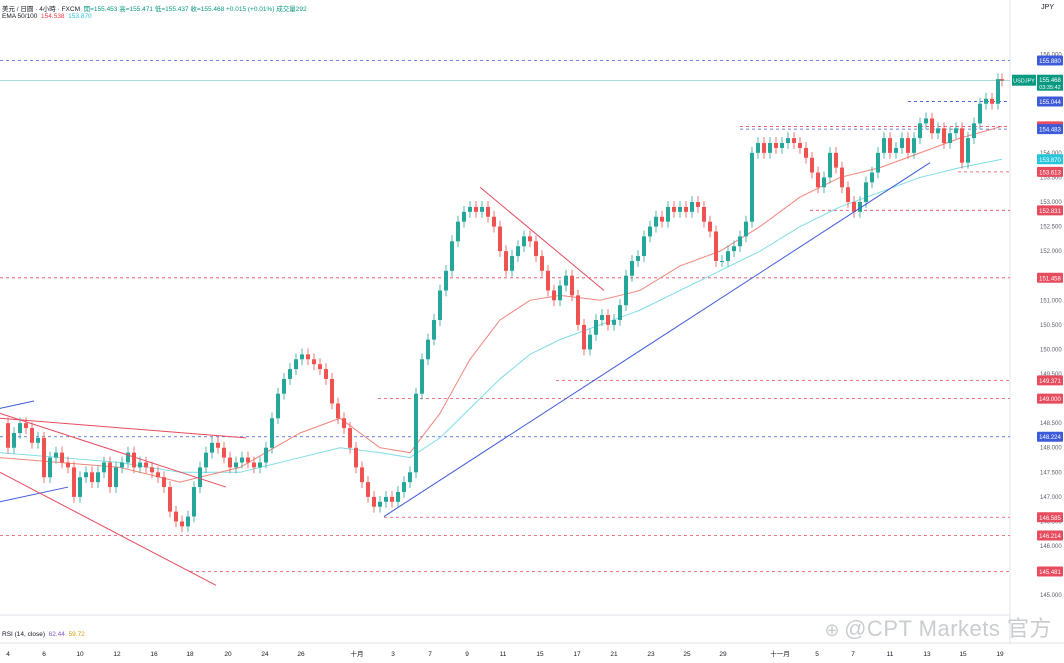 The height and width of the screenshot is (663, 1064). I want to click on y-tick-label: 151.000, so click(1051, 301).